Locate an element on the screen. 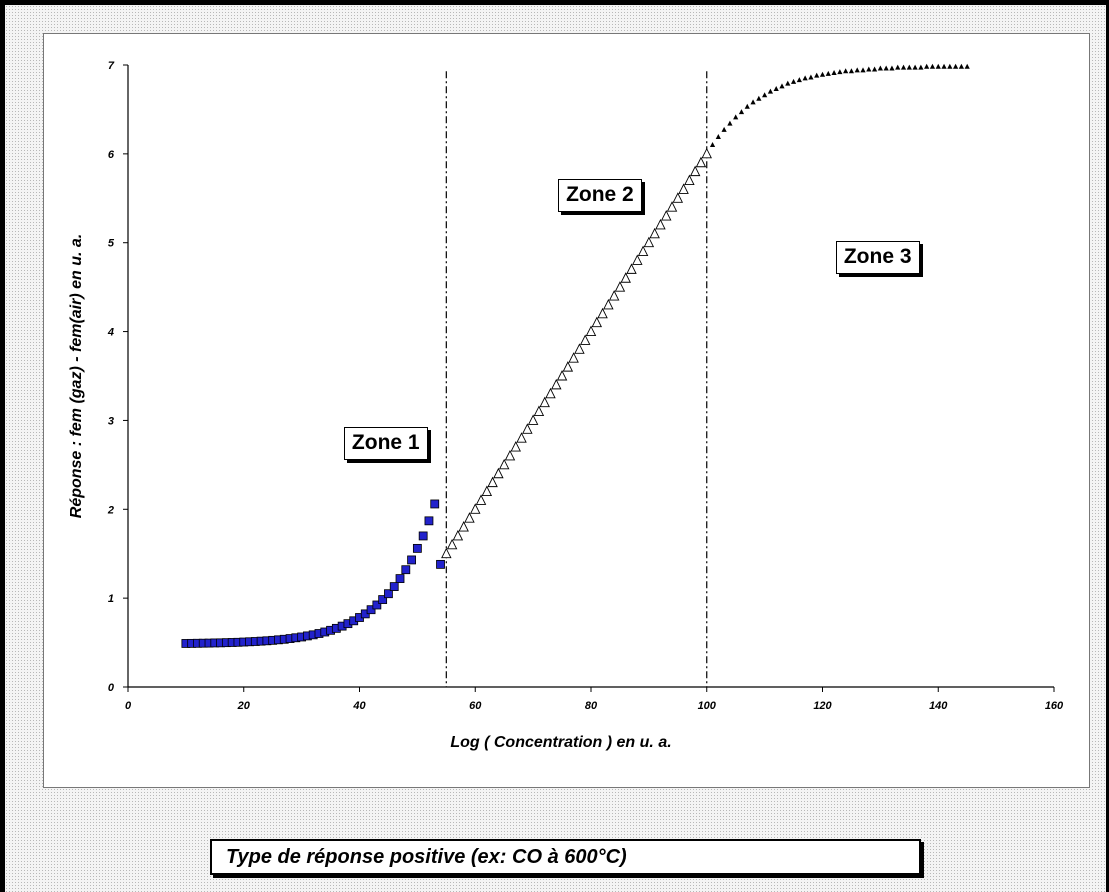  zone-3-label: Zone 3 is located at coordinates (877, 257).